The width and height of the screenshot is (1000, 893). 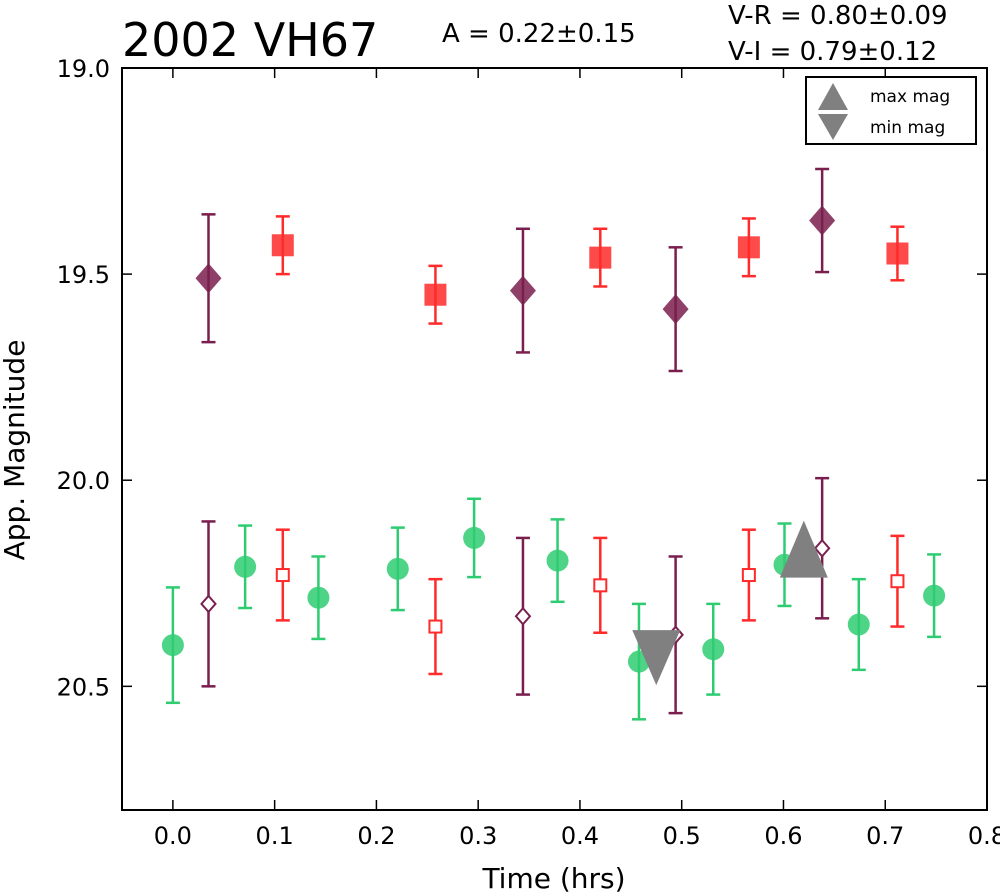 I want to click on legend-min-label: min mag, so click(x=907, y=128).